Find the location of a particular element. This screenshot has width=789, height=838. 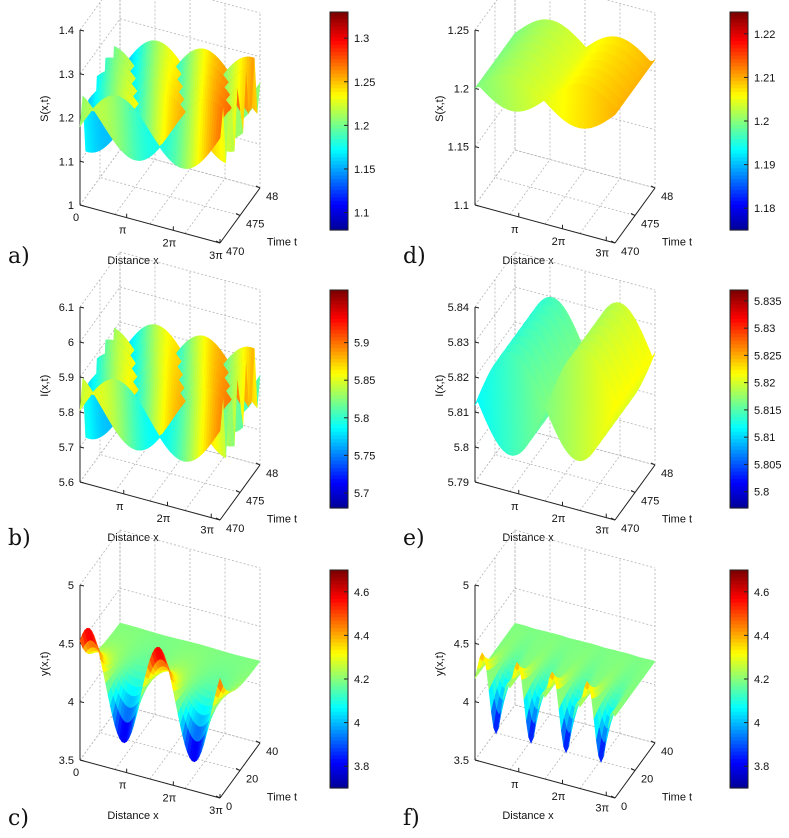

panel-label: a) is located at coordinates (19, 256).